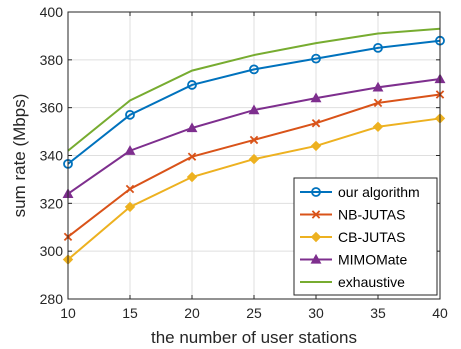  Describe the element at coordinates (378, 313) in the screenshot. I see `x-tick-label: 35` at that location.